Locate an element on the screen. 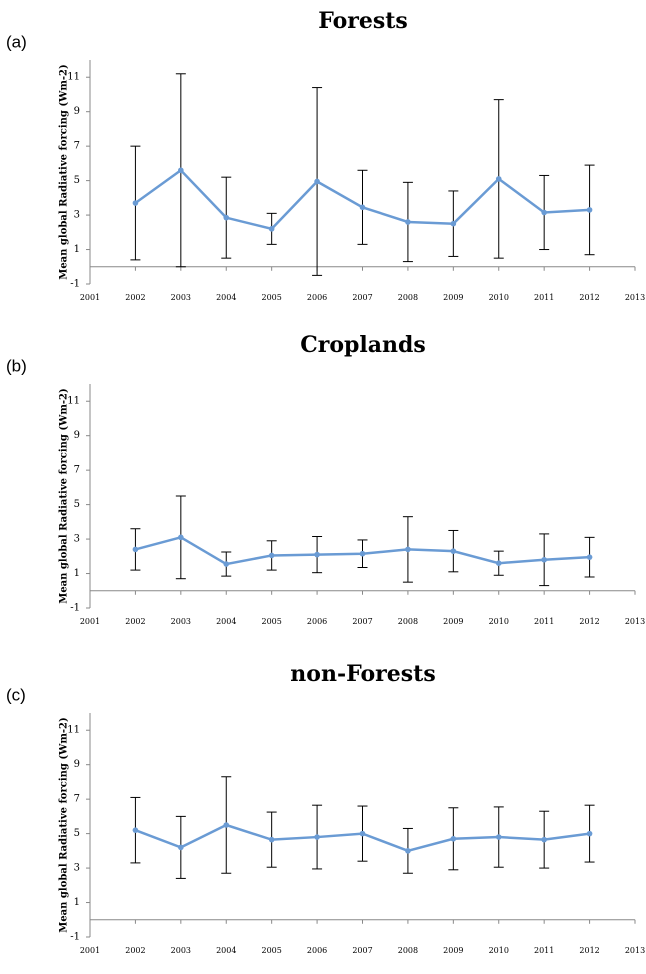 This screenshot has width=646, height=974. panel-label: (a) is located at coordinates (16, 41).